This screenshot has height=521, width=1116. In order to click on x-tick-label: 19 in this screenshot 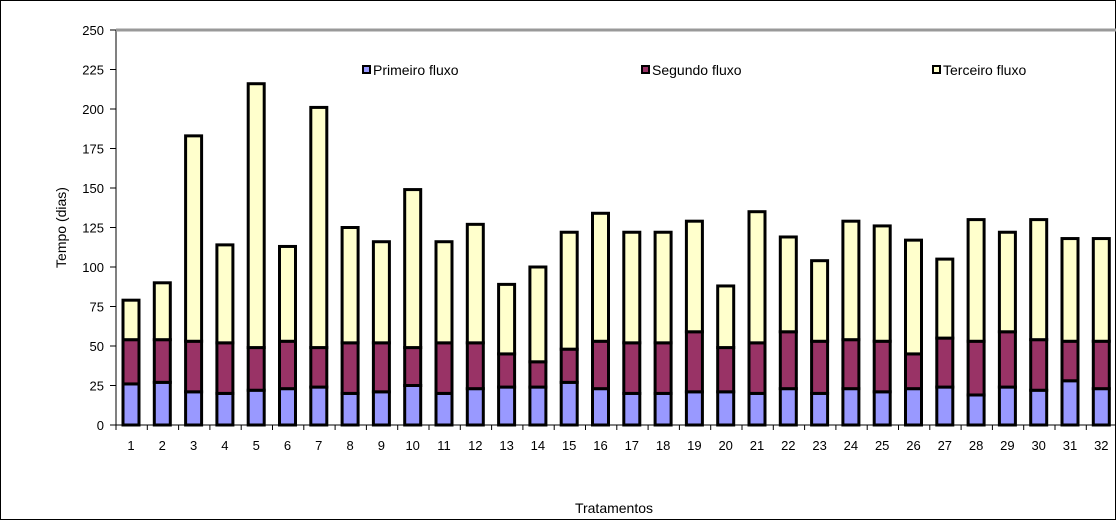, I will do `click(694, 445)`.